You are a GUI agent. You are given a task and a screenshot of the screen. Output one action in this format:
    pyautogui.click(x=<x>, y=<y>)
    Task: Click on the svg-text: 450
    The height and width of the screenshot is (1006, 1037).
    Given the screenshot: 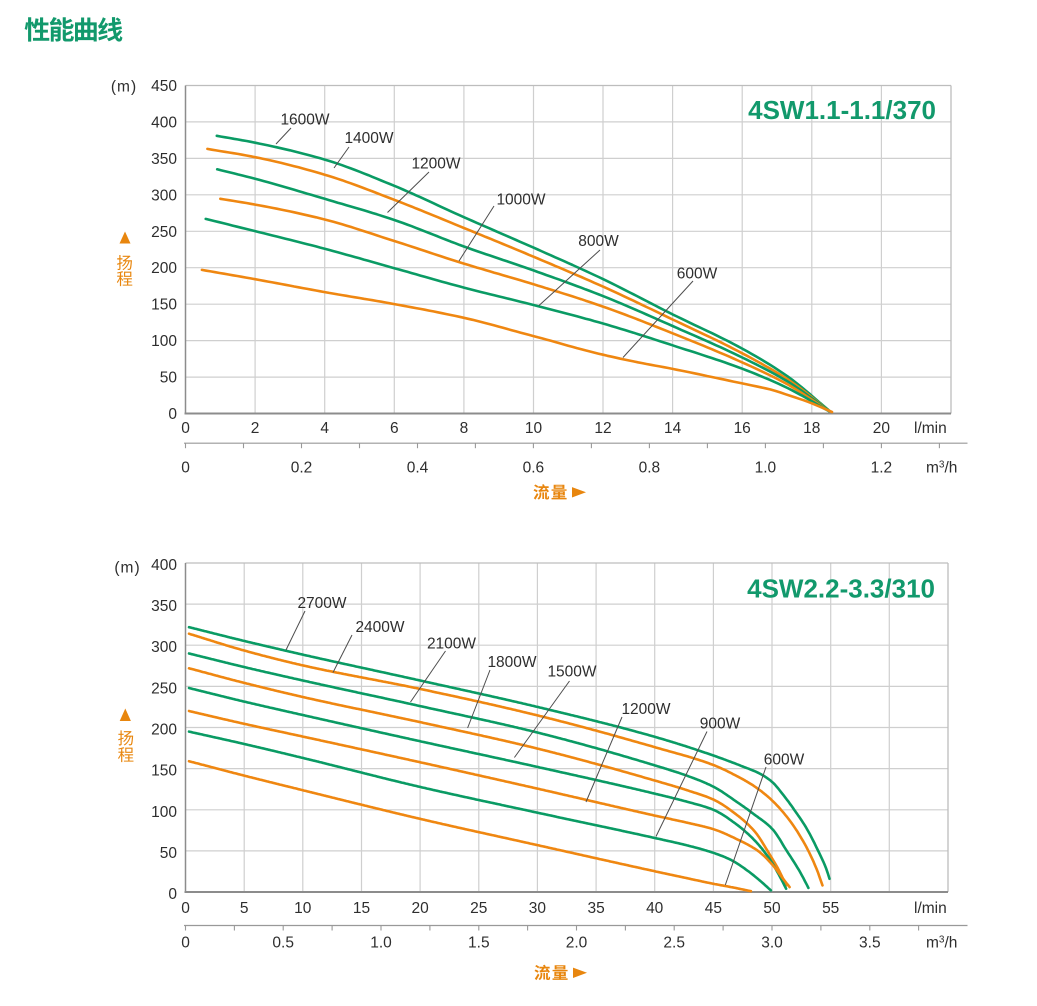 What is the action you would take?
    pyautogui.click(x=164, y=86)
    